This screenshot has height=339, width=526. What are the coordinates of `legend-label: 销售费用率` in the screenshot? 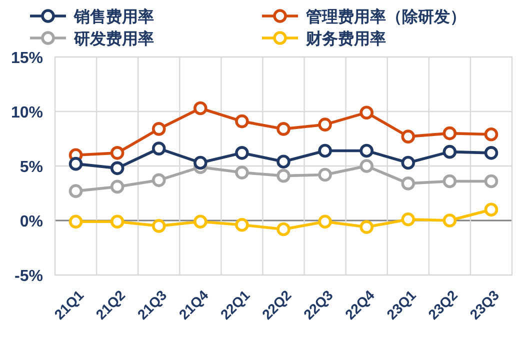 It's located at (113, 16).